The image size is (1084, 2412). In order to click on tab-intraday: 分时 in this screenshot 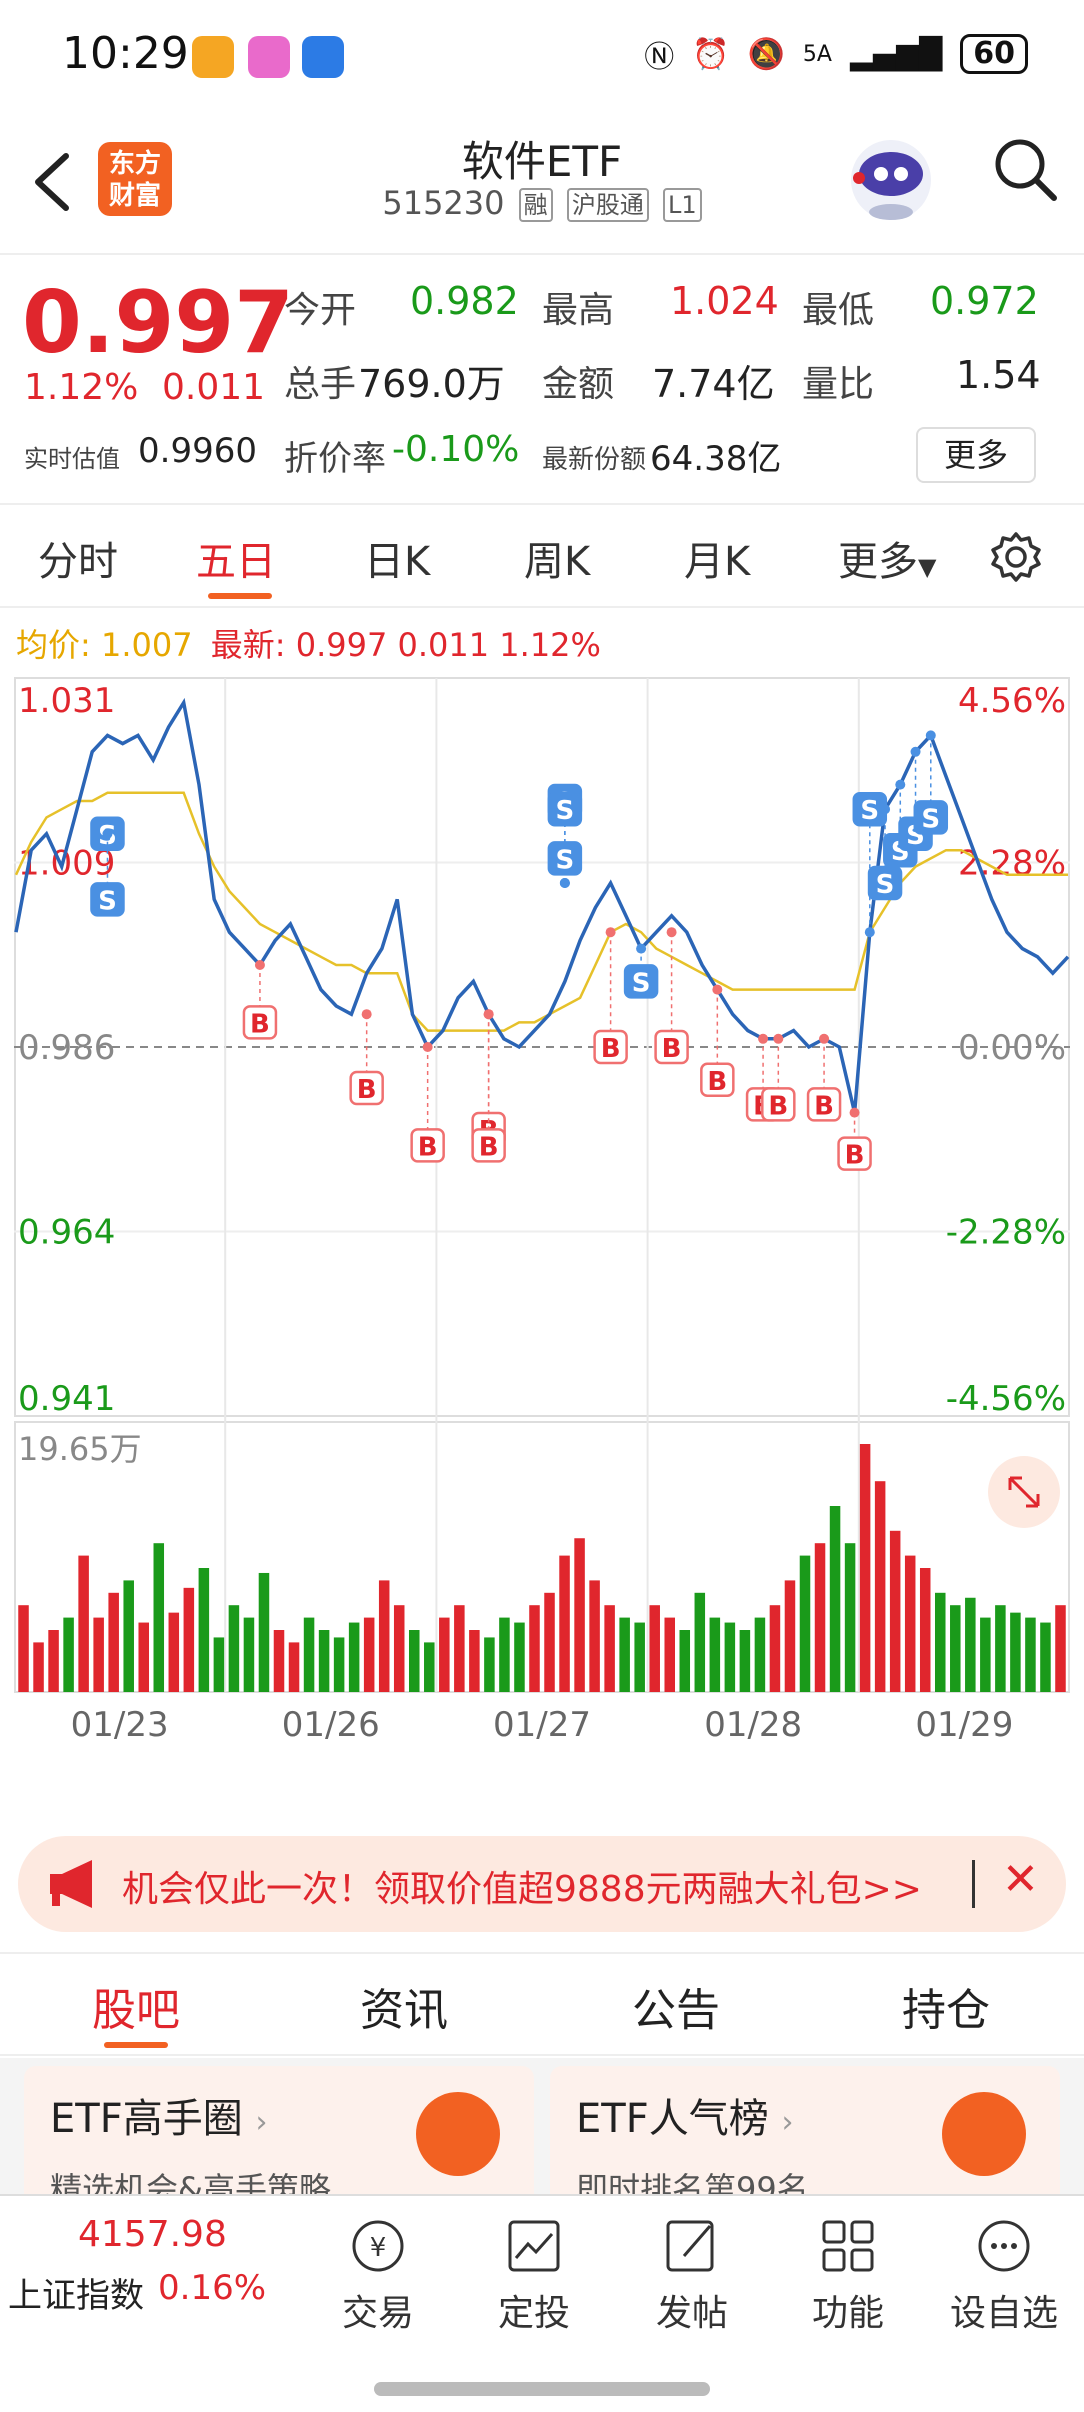, I will do `click(78, 562)`.